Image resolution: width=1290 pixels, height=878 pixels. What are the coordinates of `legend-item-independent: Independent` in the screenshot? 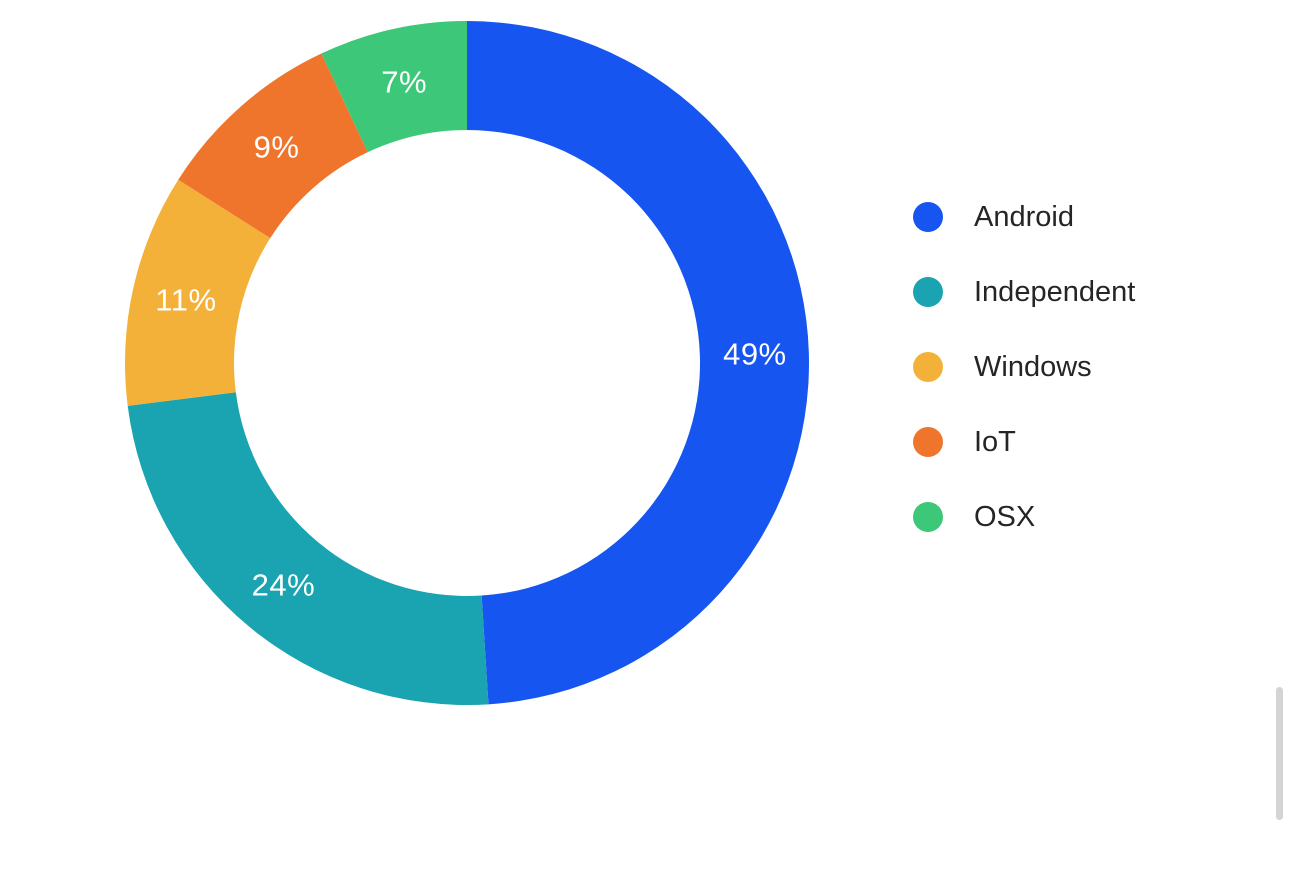 It's located at (1024, 292).